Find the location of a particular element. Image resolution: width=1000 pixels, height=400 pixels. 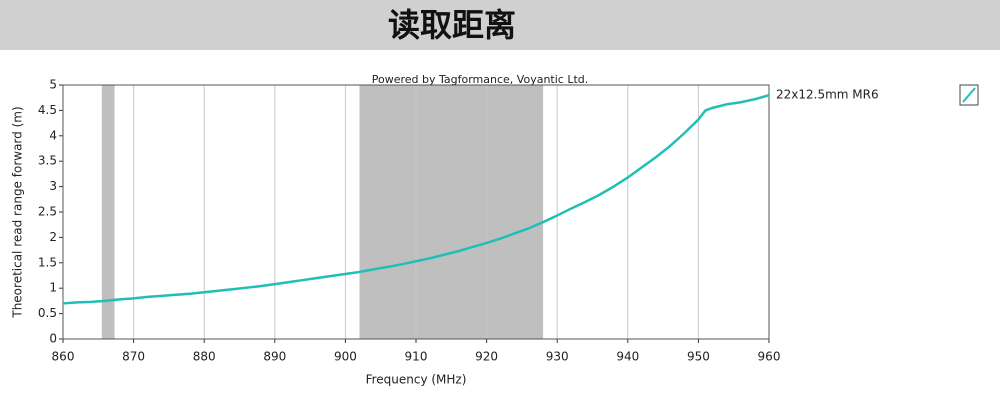

x-tick-label: 940 is located at coordinates (627, 357).